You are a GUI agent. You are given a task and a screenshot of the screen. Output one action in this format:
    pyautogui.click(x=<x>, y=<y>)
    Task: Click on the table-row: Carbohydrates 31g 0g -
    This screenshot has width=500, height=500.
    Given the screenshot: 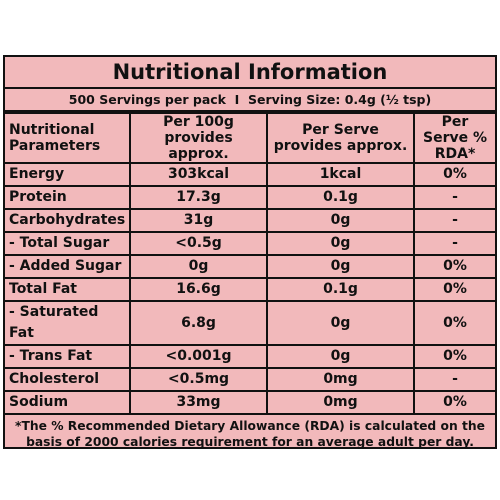 What is the action you would take?
    pyautogui.click(x=250, y=220)
    